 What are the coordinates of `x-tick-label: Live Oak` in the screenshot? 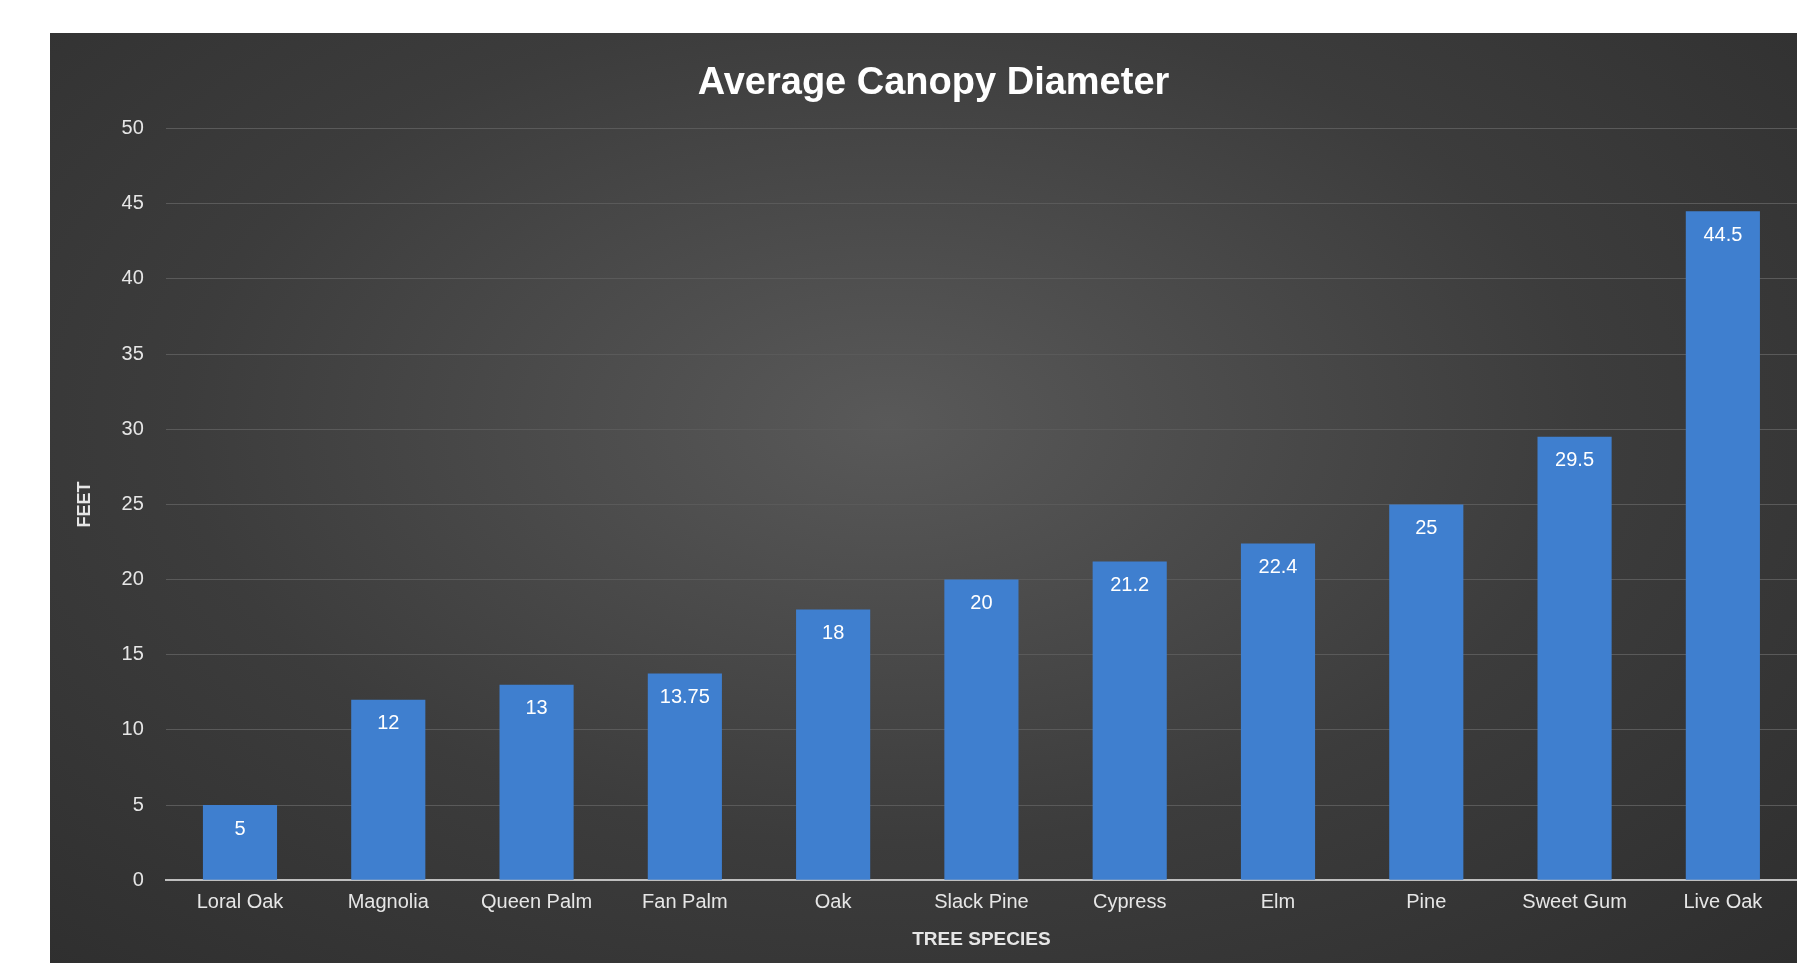 It's located at (1723, 900).